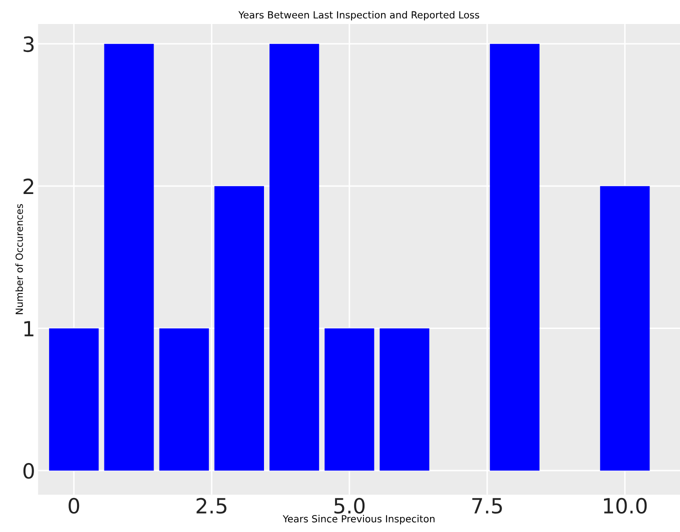 The width and height of the screenshot is (680, 532). What do you see at coordinates (359, 15) in the screenshot?
I see `chart-title: Years Between Last Inspection and Reported Loss` at bounding box center [359, 15].